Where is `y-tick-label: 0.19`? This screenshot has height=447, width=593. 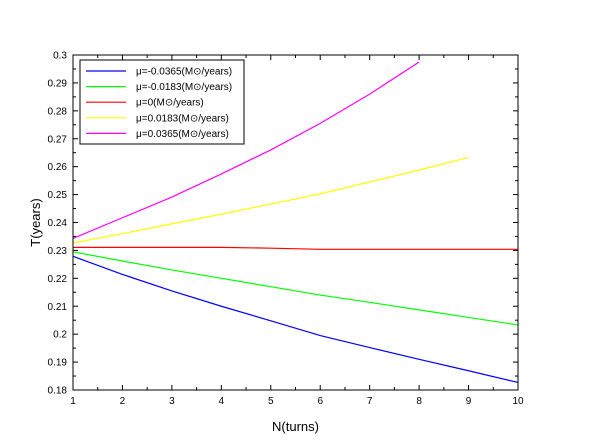 y-tick-label: 0.19 is located at coordinates (58, 363).